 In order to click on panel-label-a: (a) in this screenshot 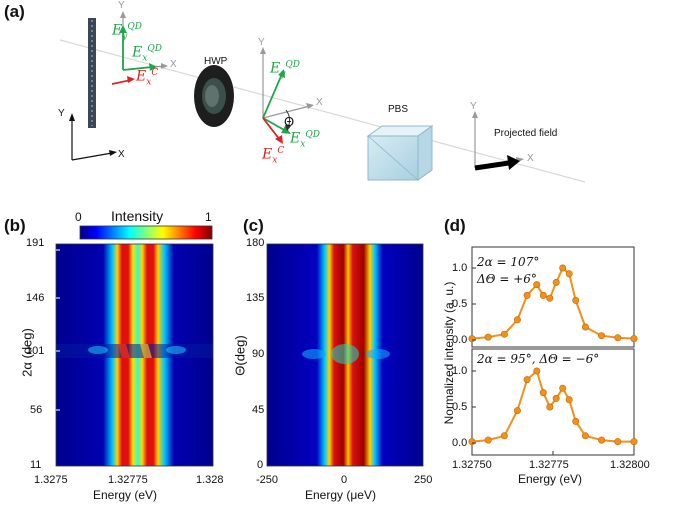, I will do `click(14, 11)`.